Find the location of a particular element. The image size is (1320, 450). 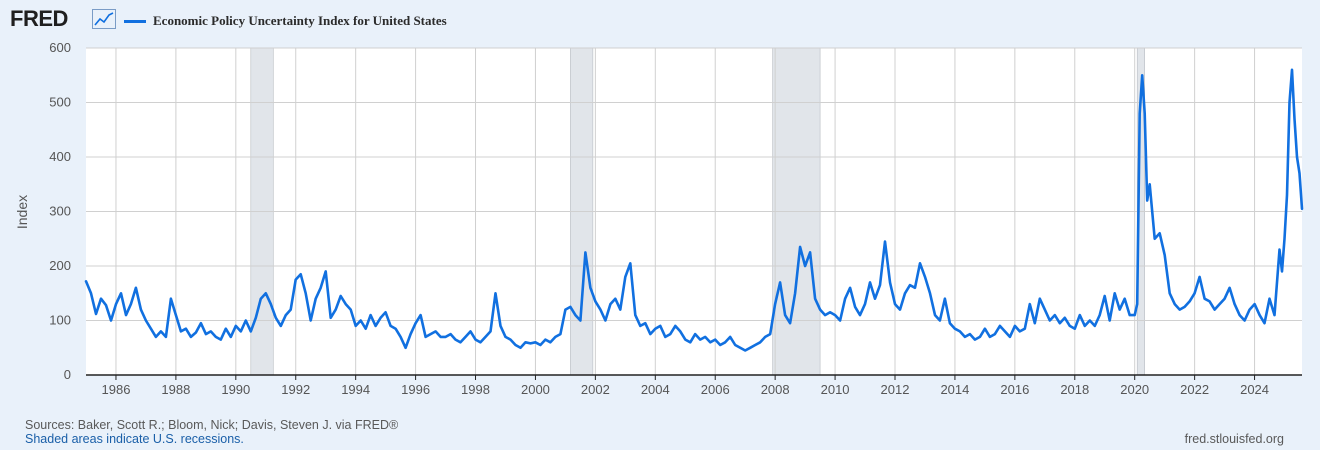

x-tick-label: 1994 is located at coordinates (355, 389).